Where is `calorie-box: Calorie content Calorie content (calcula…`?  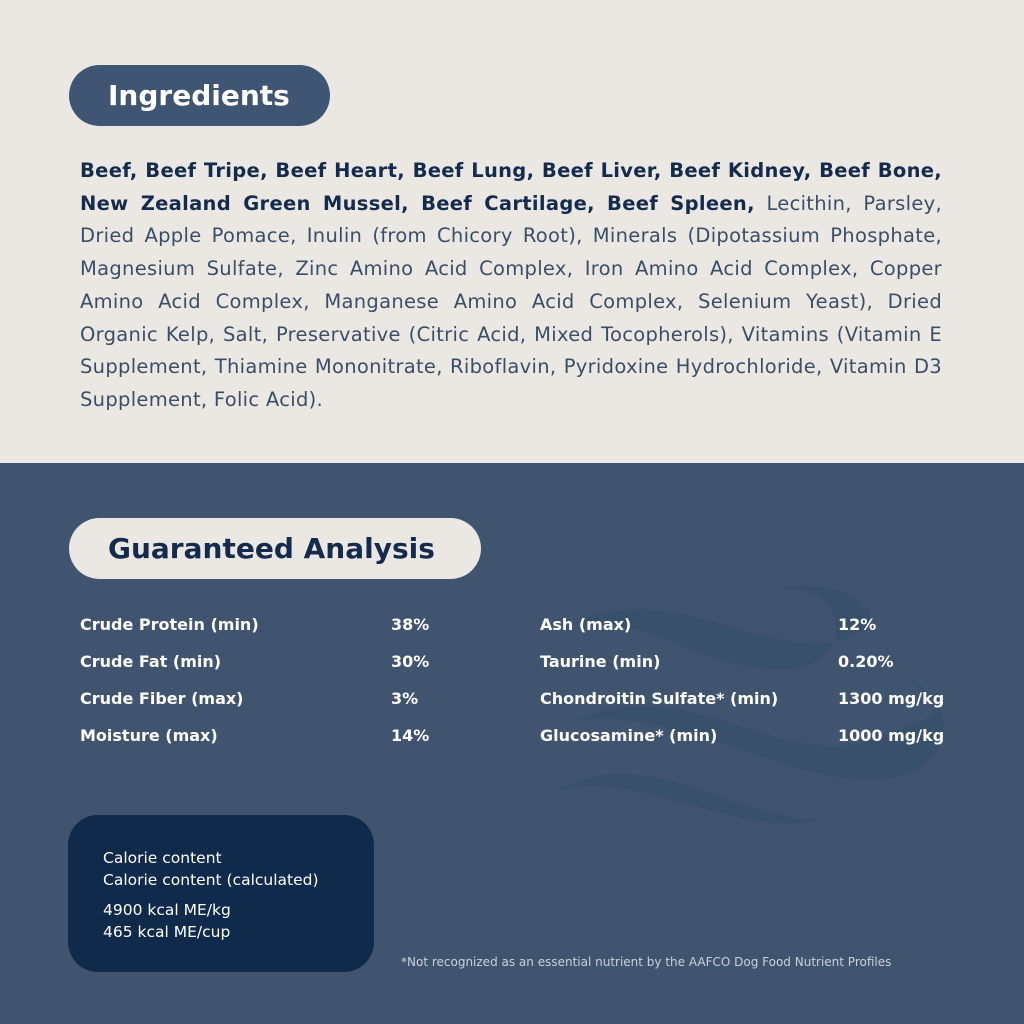 calorie-box: Calorie content Calorie content (calcula… is located at coordinates (221, 893).